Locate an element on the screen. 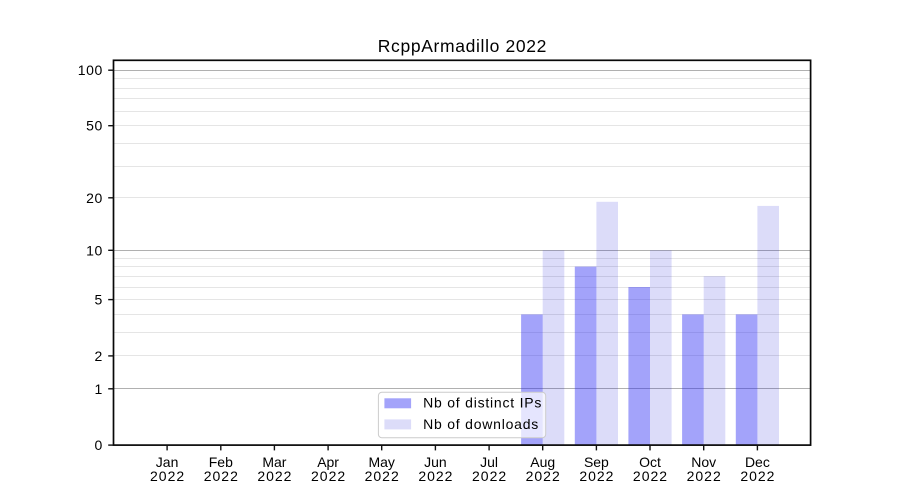 This screenshot has width=900, height=500. svg-text: Dec is located at coordinates (757, 462).